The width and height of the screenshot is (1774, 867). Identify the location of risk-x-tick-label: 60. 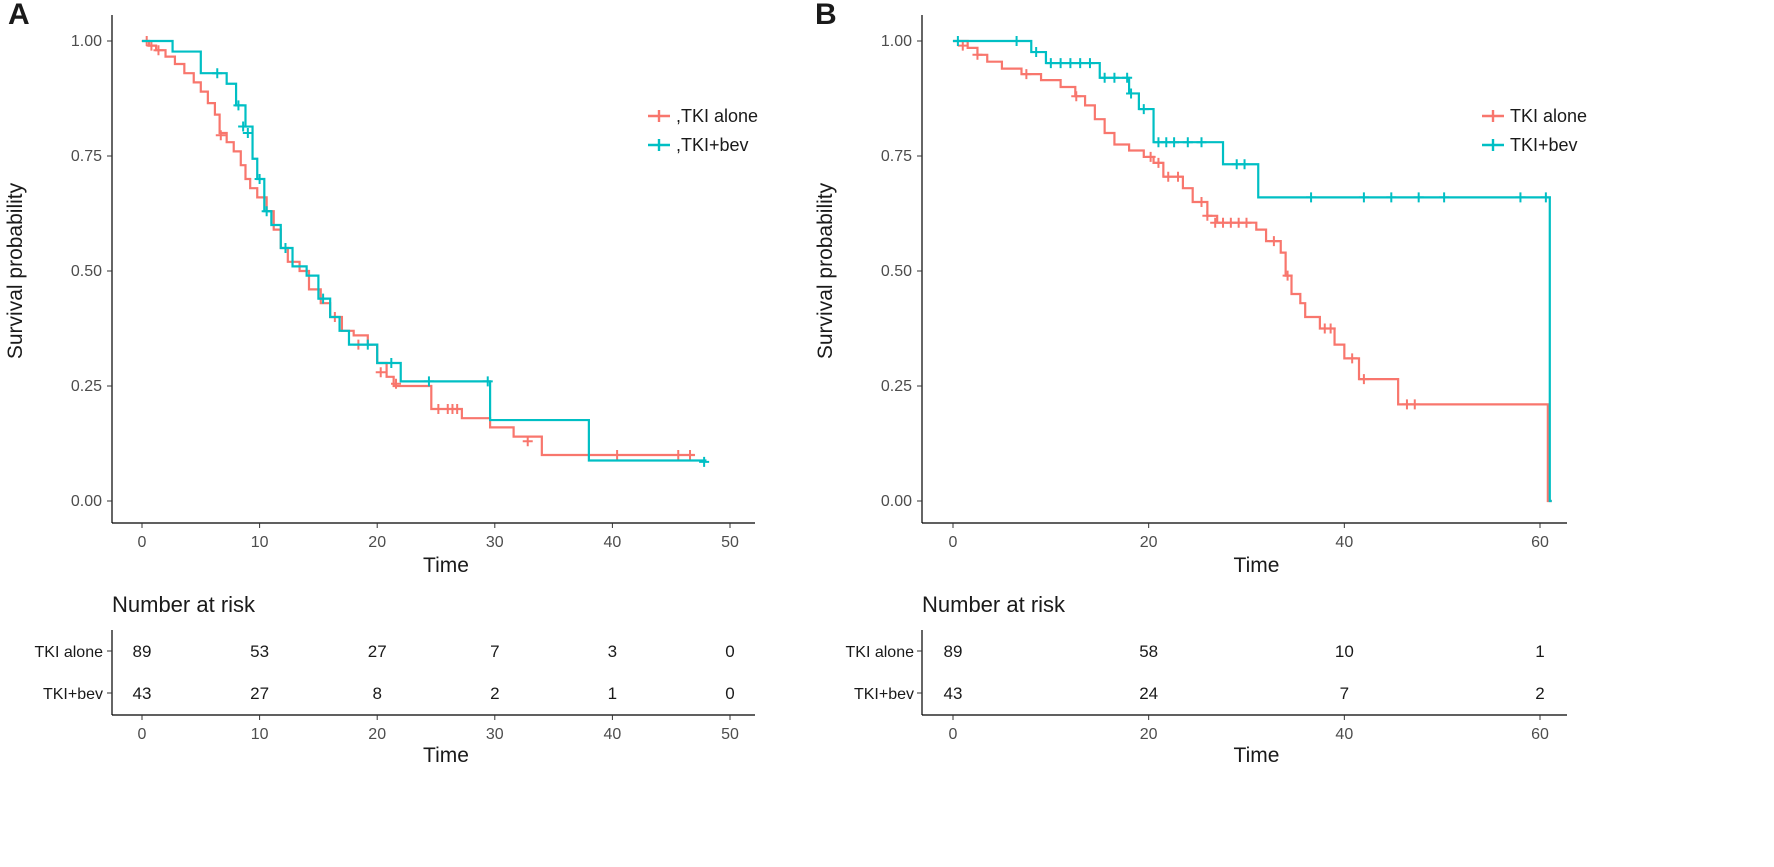
(1540, 734).